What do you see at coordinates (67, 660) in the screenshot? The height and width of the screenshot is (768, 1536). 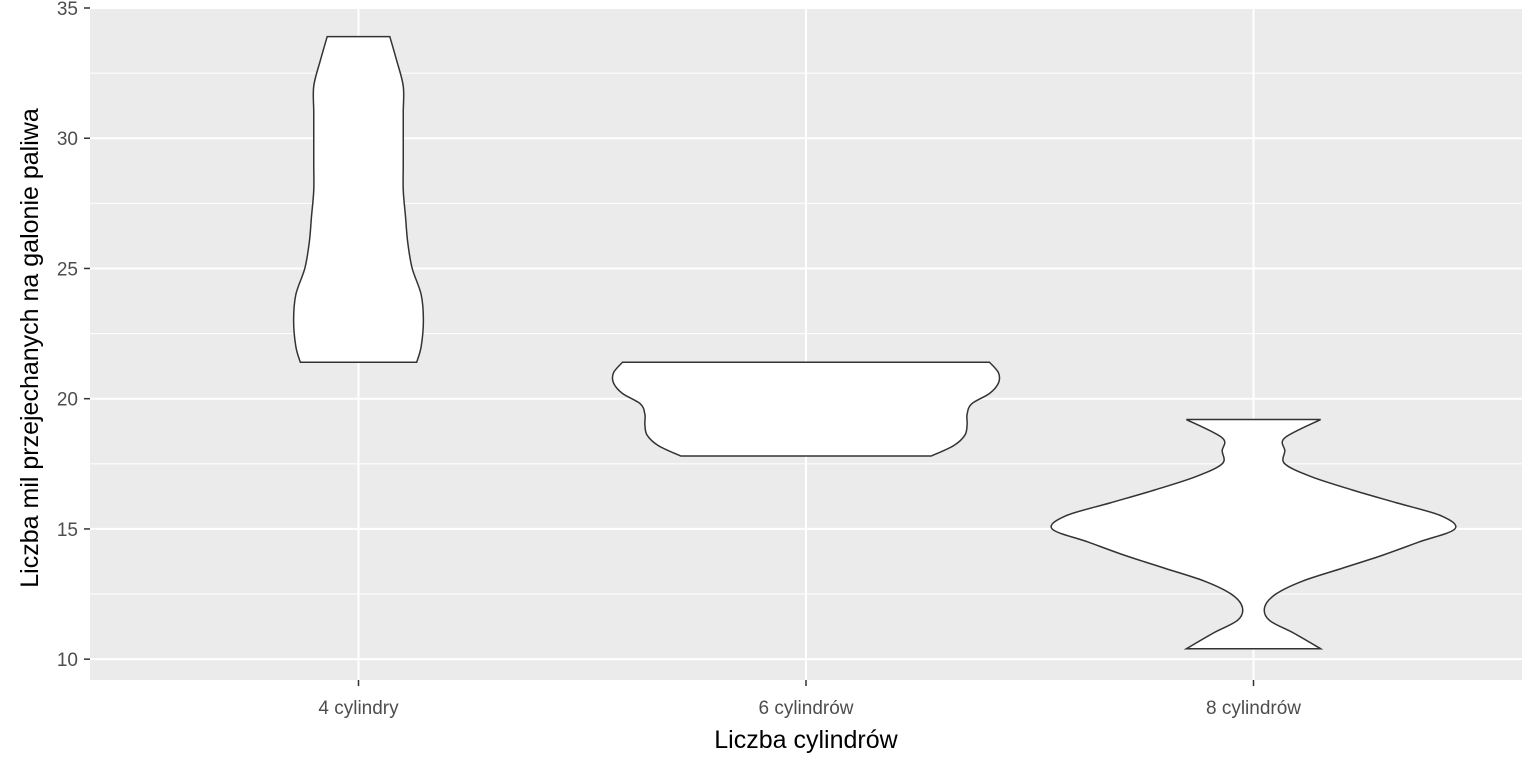 I see `y-tick-label: 10` at bounding box center [67, 660].